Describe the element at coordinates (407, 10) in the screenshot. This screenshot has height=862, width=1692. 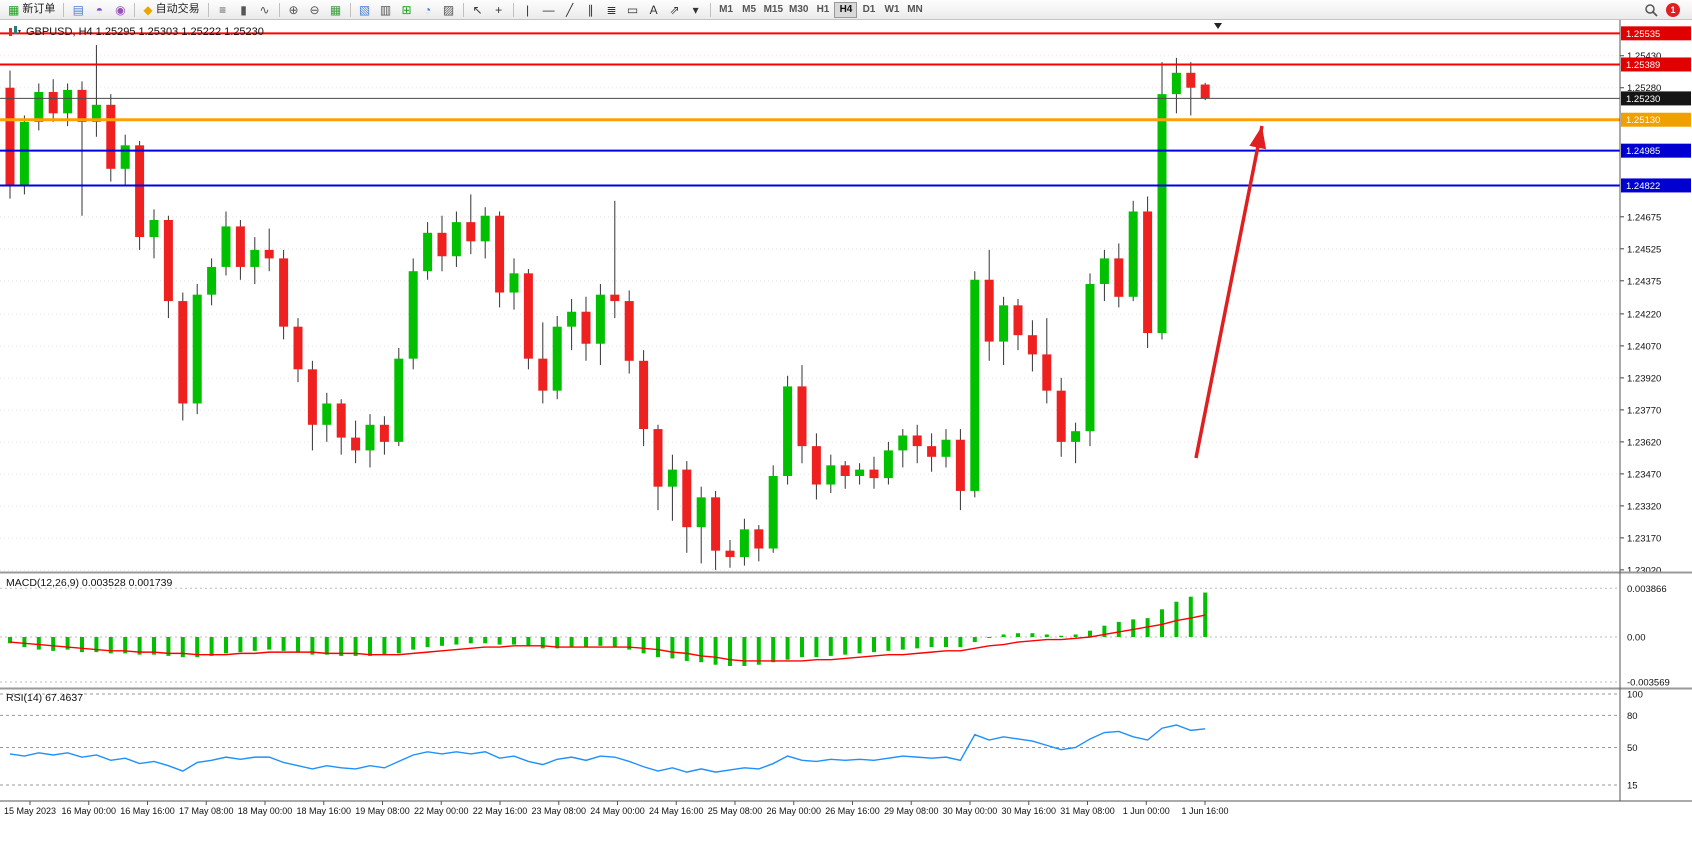
I see `add-indicator-button: ⊞` at that location.